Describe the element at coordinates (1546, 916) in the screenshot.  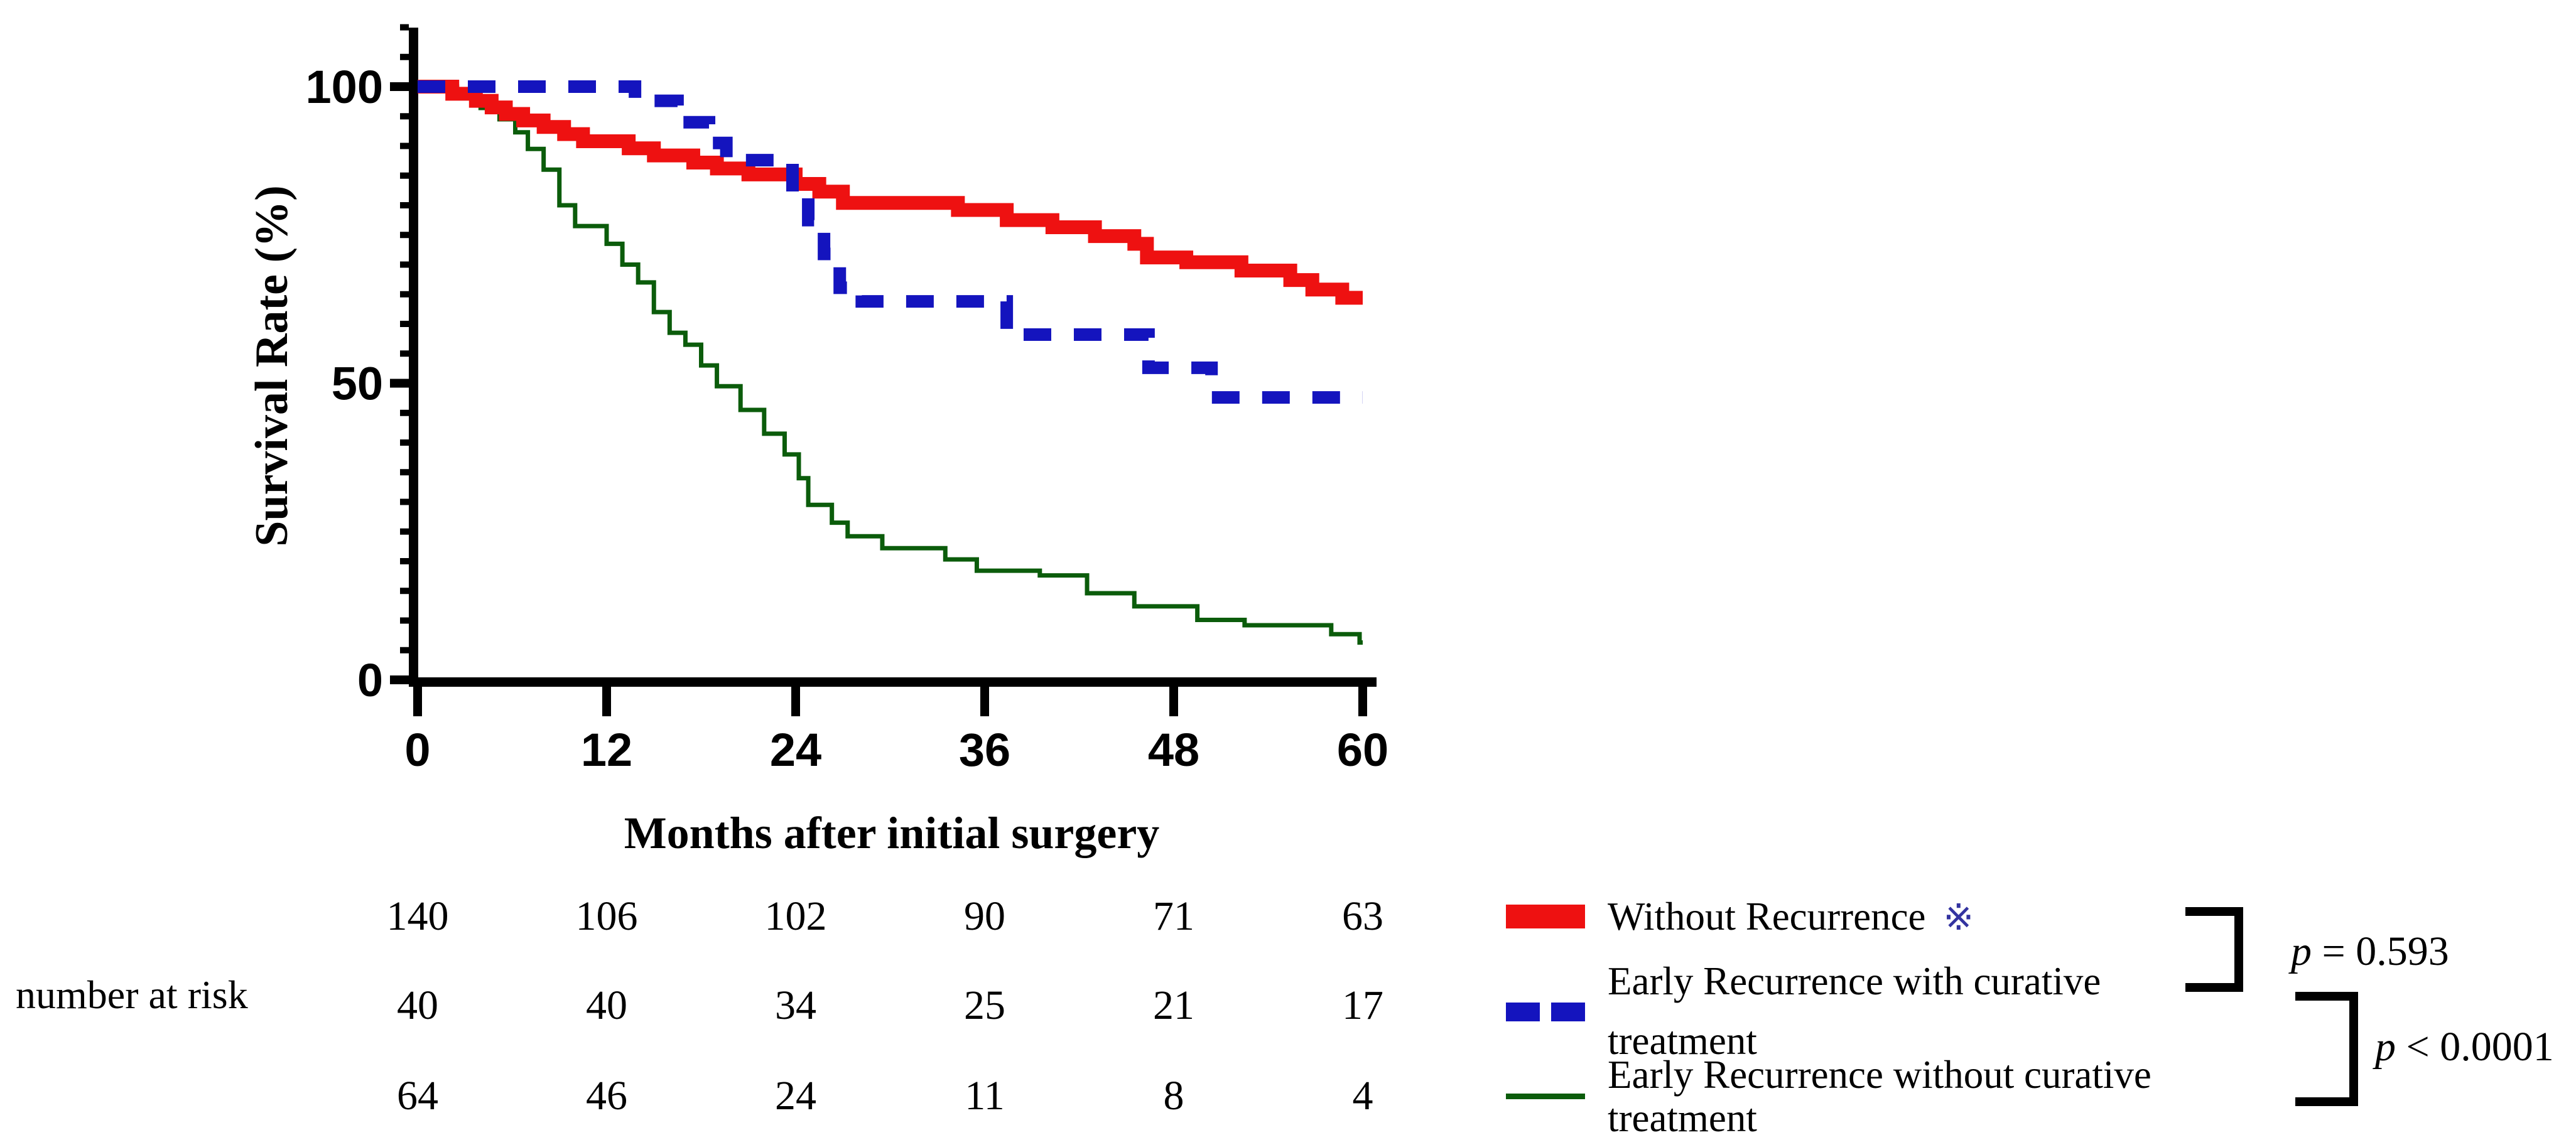
I see `legend-swatch-red-line` at that location.